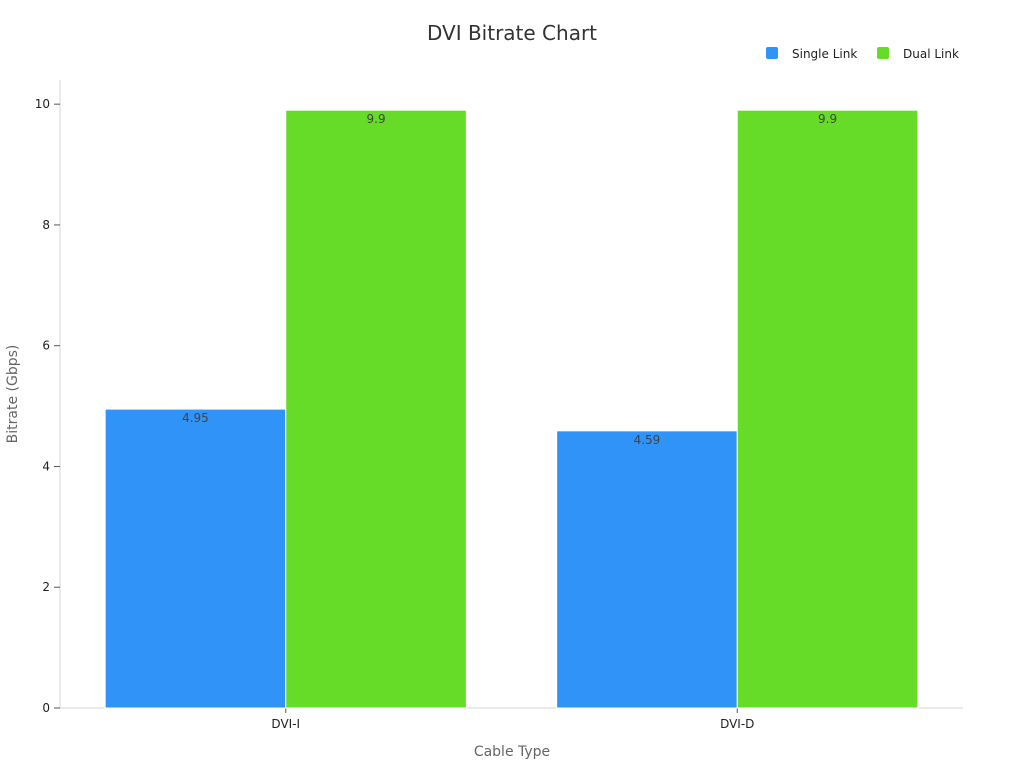  Describe the element at coordinates (824, 54) in the screenshot. I see `legend-label-single-link: Single Link` at that location.